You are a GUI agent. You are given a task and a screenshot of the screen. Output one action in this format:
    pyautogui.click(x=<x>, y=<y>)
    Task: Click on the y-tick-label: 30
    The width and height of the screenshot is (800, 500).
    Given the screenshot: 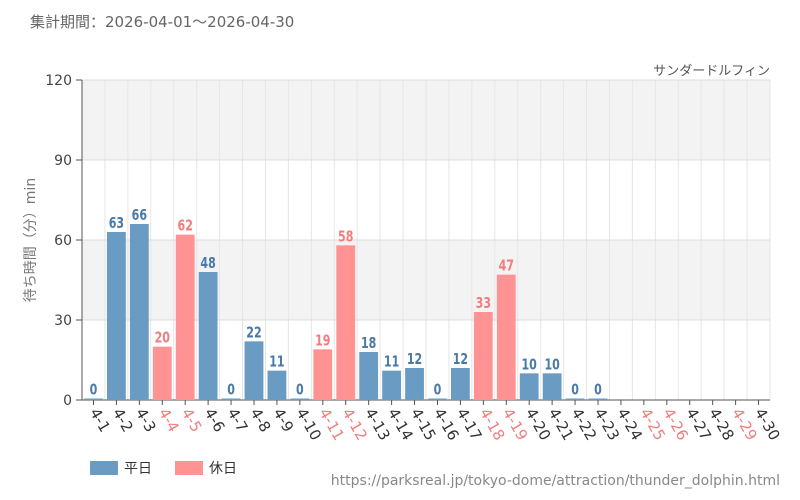 What is the action you would take?
    pyautogui.click(x=63, y=321)
    